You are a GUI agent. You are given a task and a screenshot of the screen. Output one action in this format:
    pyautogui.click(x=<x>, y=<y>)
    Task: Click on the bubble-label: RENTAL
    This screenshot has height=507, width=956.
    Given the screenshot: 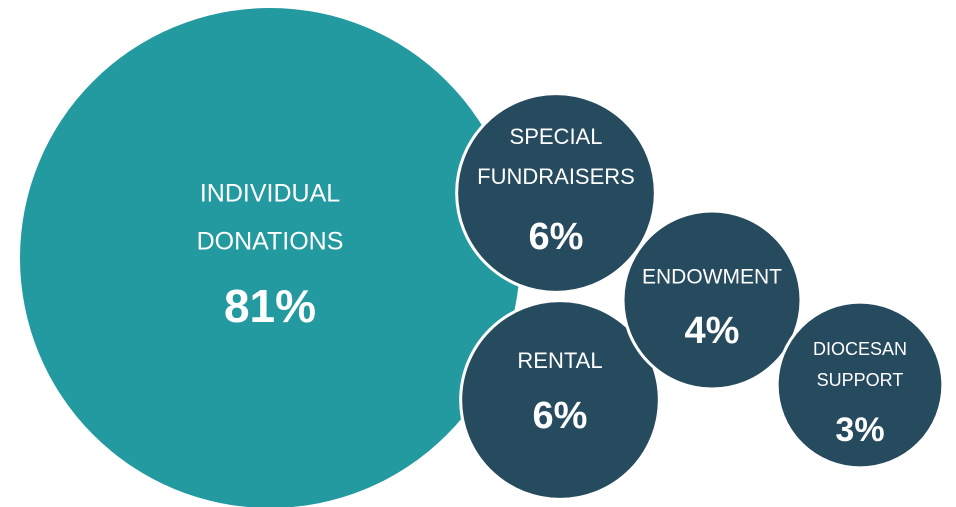 What is the action you would take?
    pyautogui.click(x=559, y=360)
    